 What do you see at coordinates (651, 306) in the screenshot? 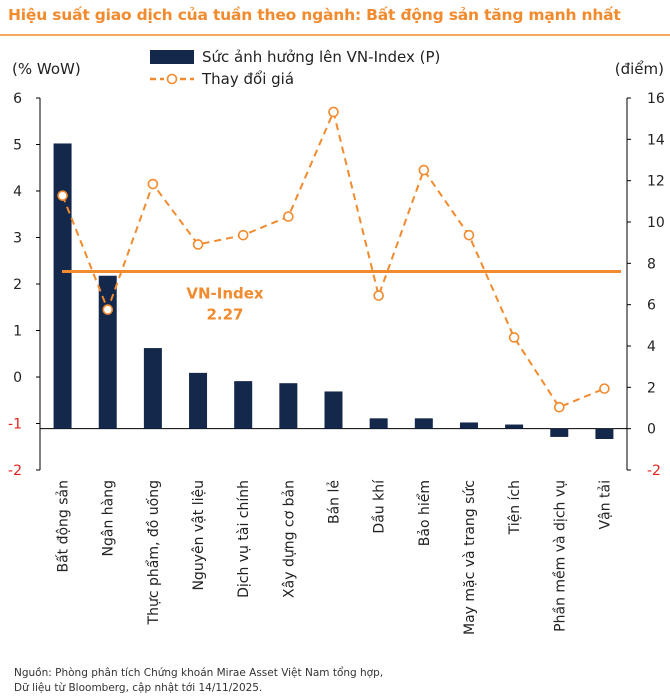
I see `right-tick-label: 6` at bounding box center [651, 306].